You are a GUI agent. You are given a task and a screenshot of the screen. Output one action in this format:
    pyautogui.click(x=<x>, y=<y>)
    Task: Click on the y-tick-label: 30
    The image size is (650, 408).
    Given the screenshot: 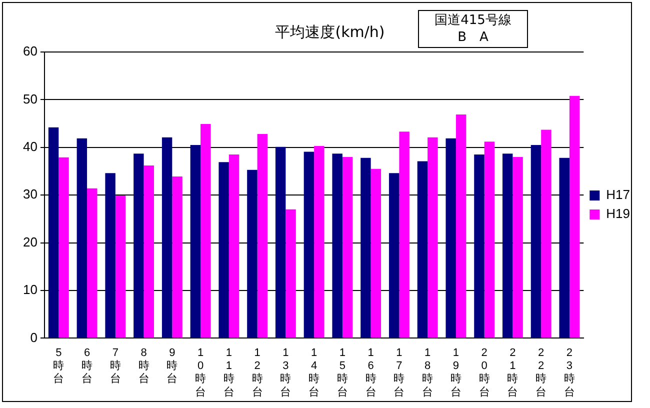 What is the action you would take?
    pyautogui.click(x=30, y=194)
    